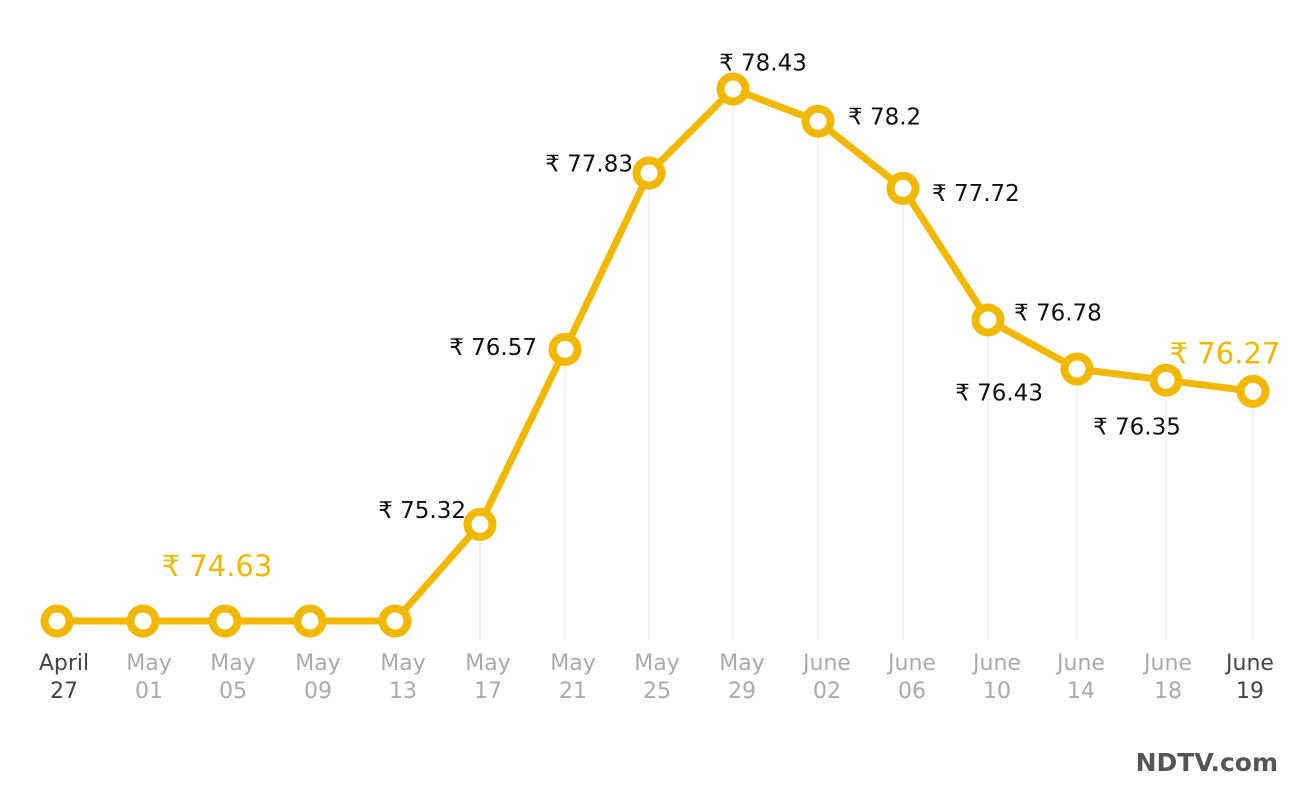 The height and width of the screenshot is (800, 1300). I want to click on x-tick-day: 10, so click(997, 691).